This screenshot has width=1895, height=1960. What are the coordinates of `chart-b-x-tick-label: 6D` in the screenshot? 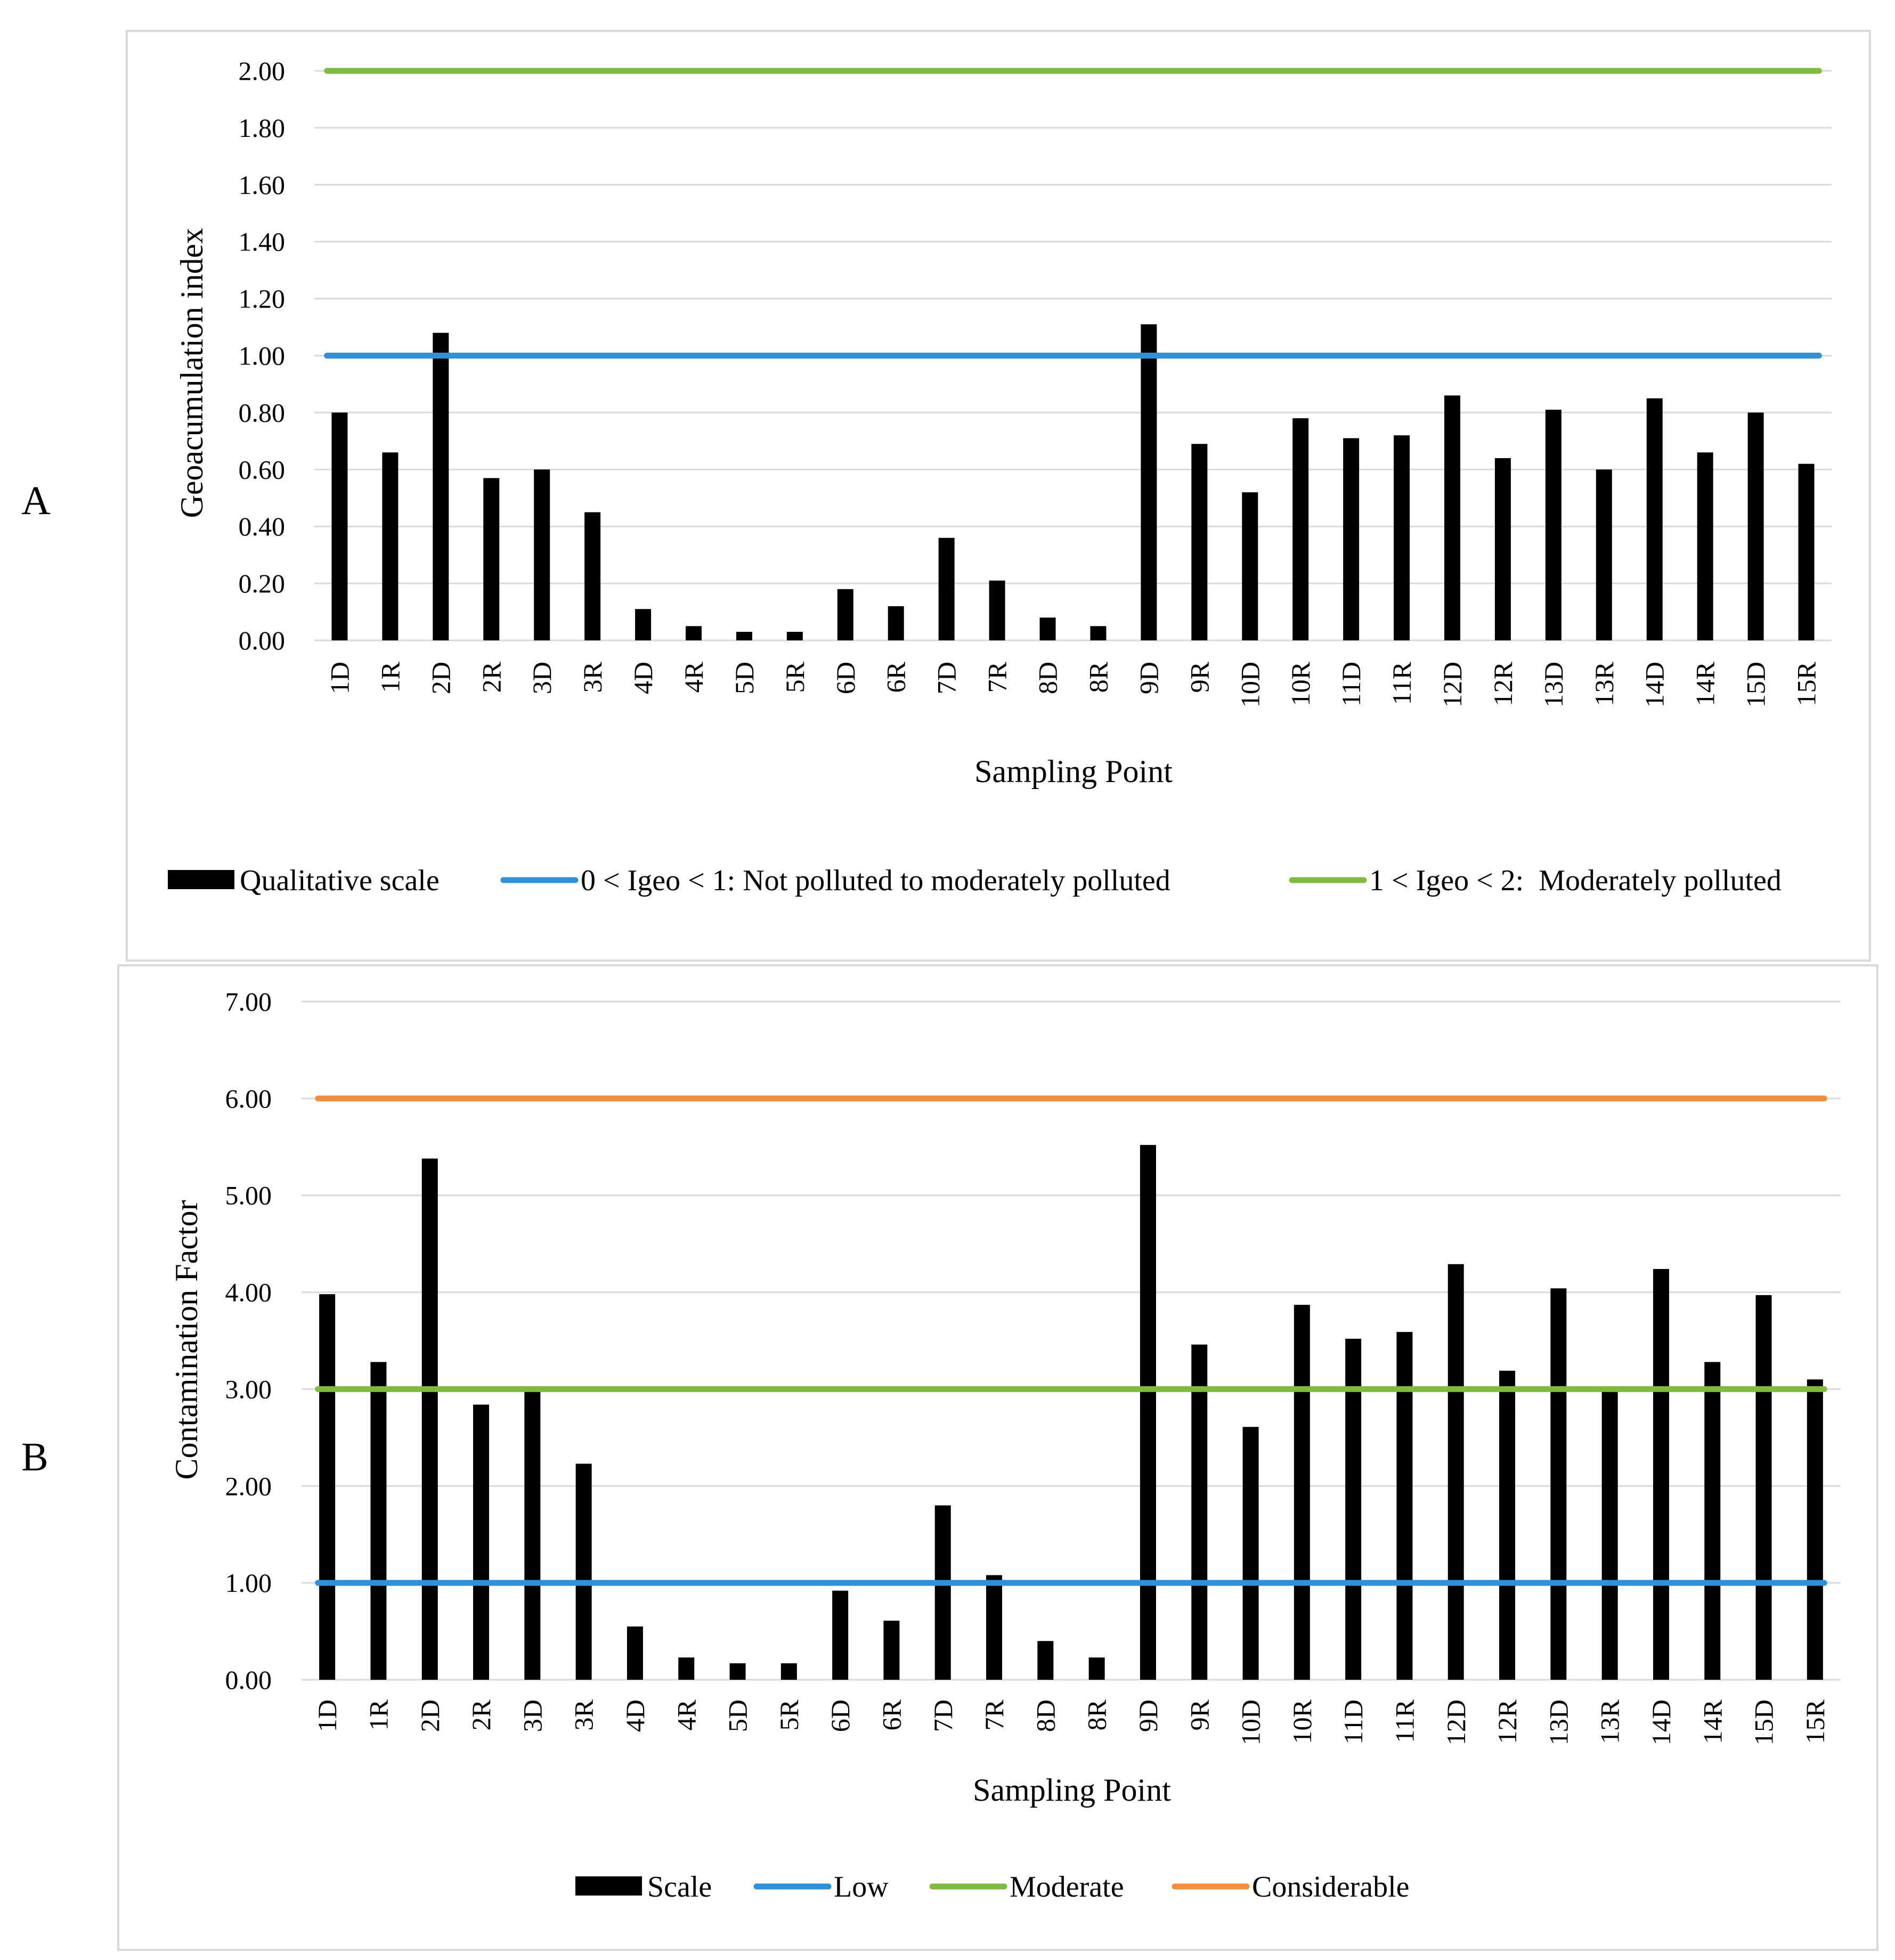 It's located at (840, 1715).